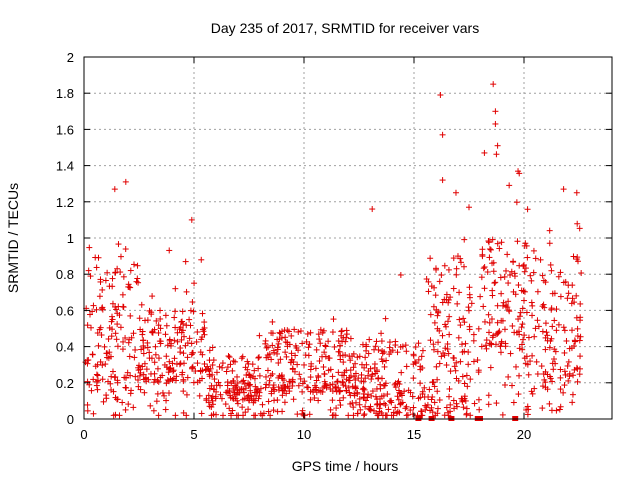 Image resolution: width=640 pixels, height=480 pixels. What do you see at coordinates (65, 93) in the screenshot?
I see `y-tick-label: 1.8` at bounding box center [65, 93].